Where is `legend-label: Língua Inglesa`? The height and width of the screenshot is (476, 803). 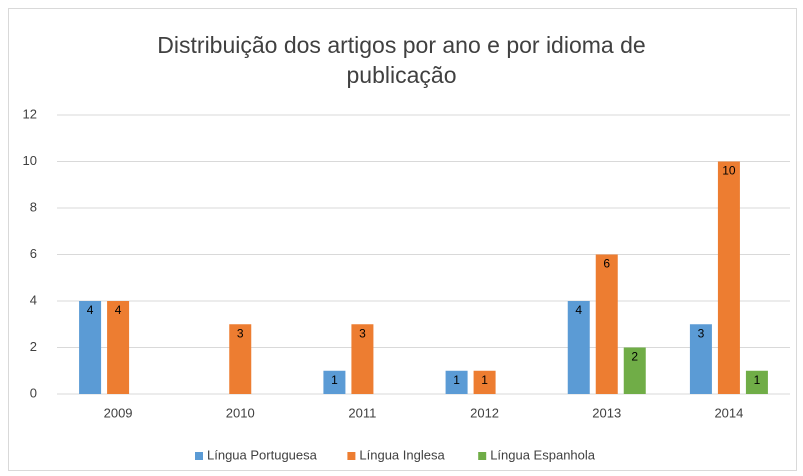
legend-label: Língua Inglesa is located at coordinates (402, 454).